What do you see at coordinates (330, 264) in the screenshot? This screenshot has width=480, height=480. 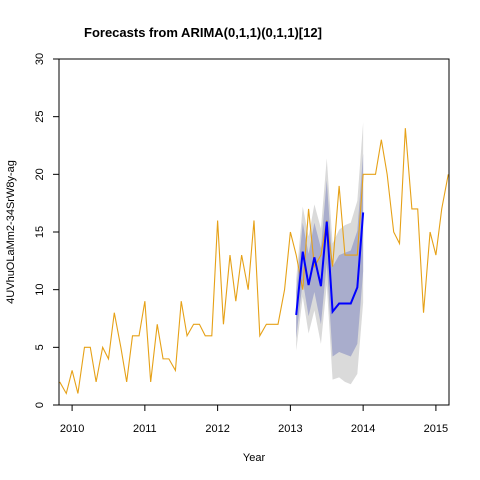 I see `forecast-line` at bounding box center [330, 264].